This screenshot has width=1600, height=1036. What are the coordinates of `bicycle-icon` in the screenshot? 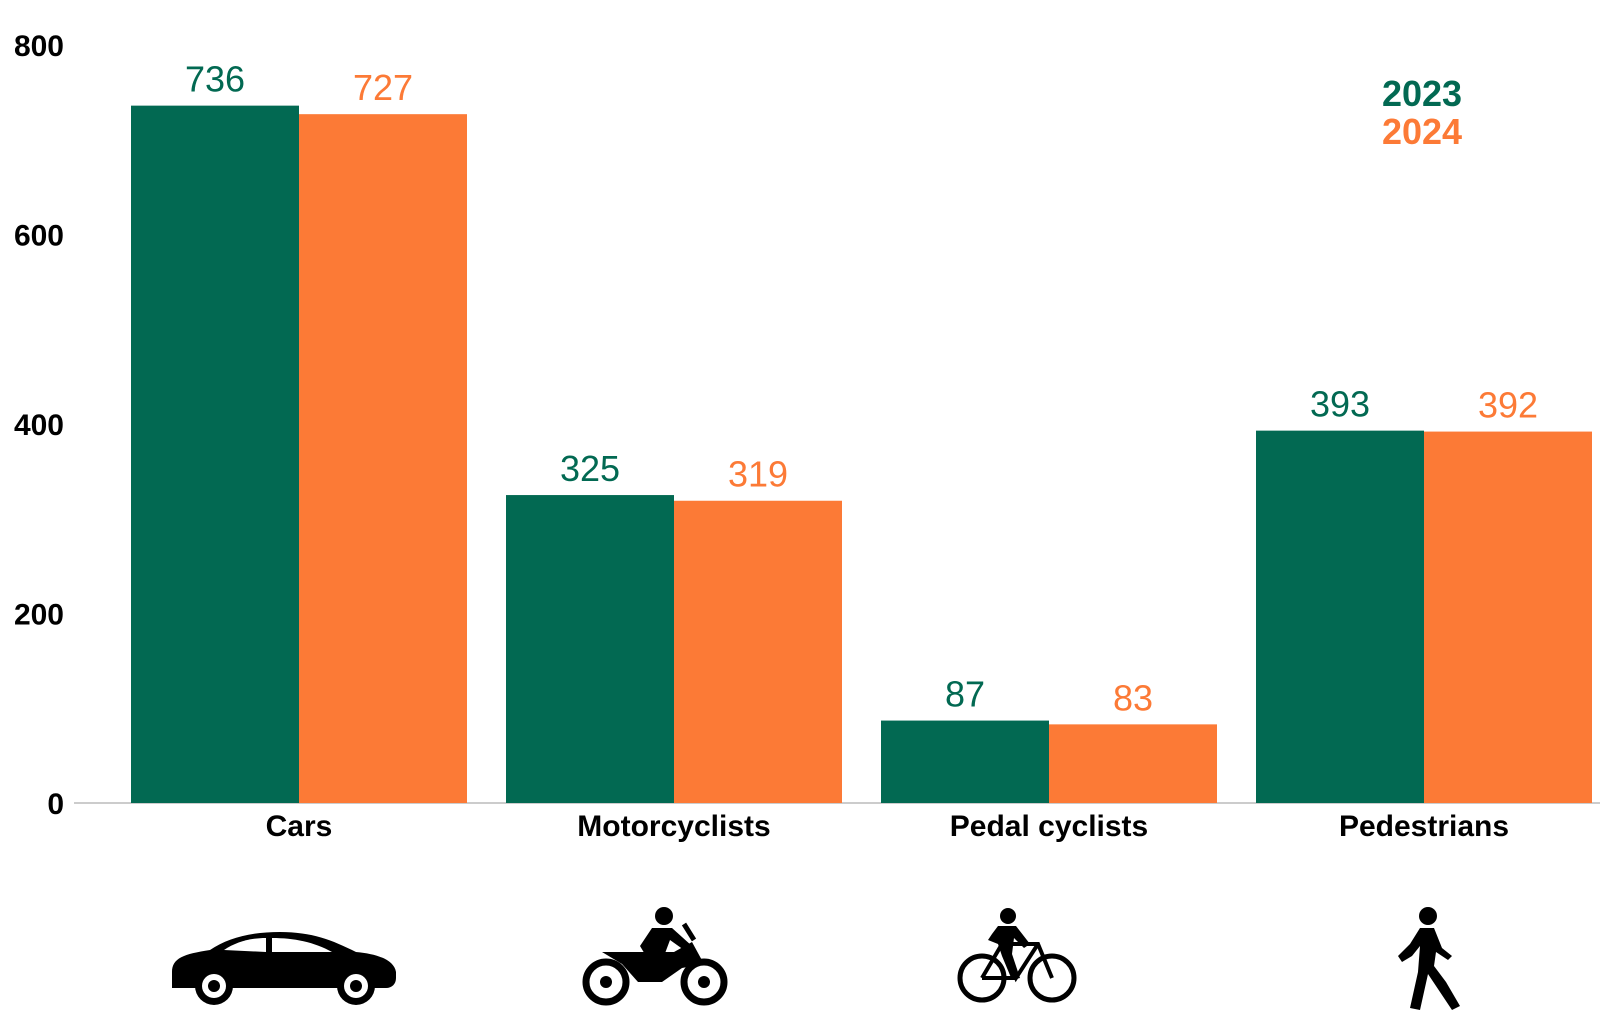 It's located at (1017, 955).